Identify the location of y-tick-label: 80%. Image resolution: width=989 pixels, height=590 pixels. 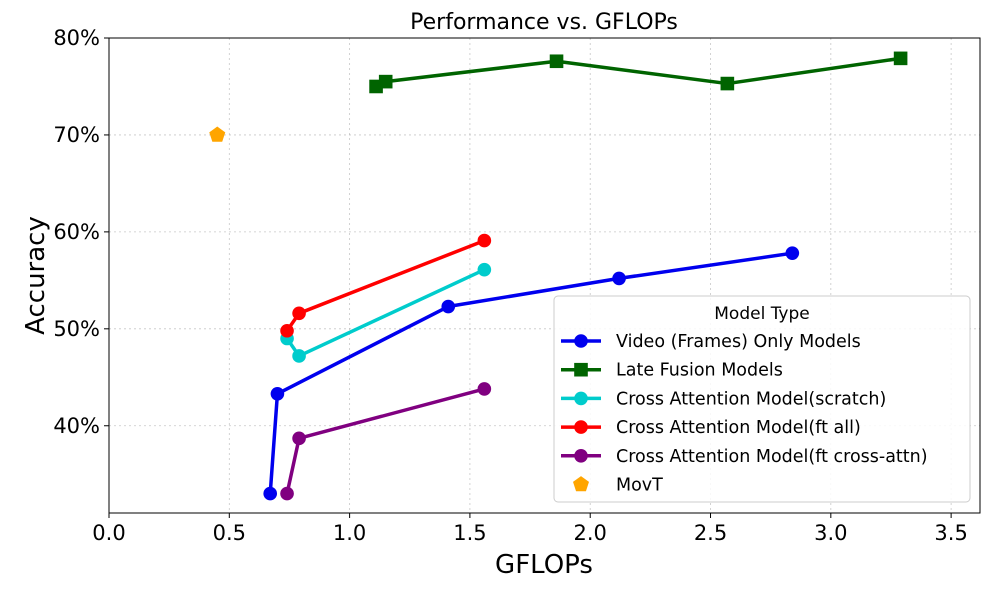
(76, 38).